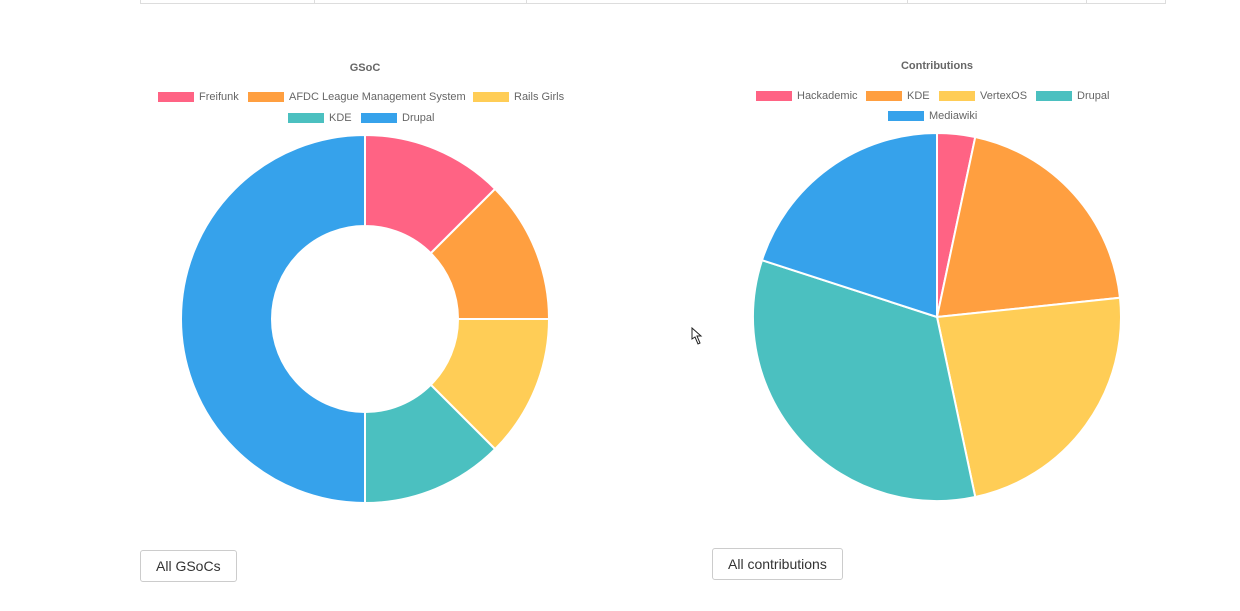 This screenshot has width=1240, height=611. I want to click on slice-mediawiki, so click(849, 225).